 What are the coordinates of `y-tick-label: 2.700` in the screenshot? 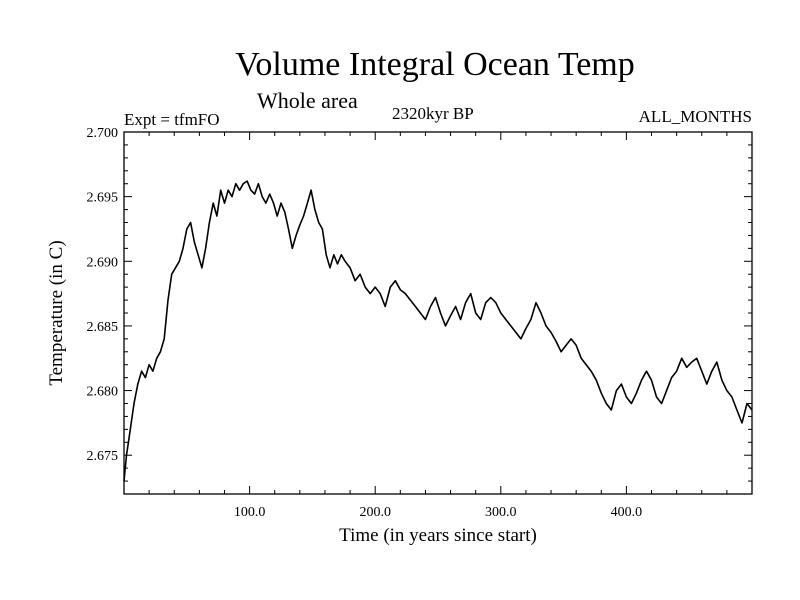 It's located at (103, 133).